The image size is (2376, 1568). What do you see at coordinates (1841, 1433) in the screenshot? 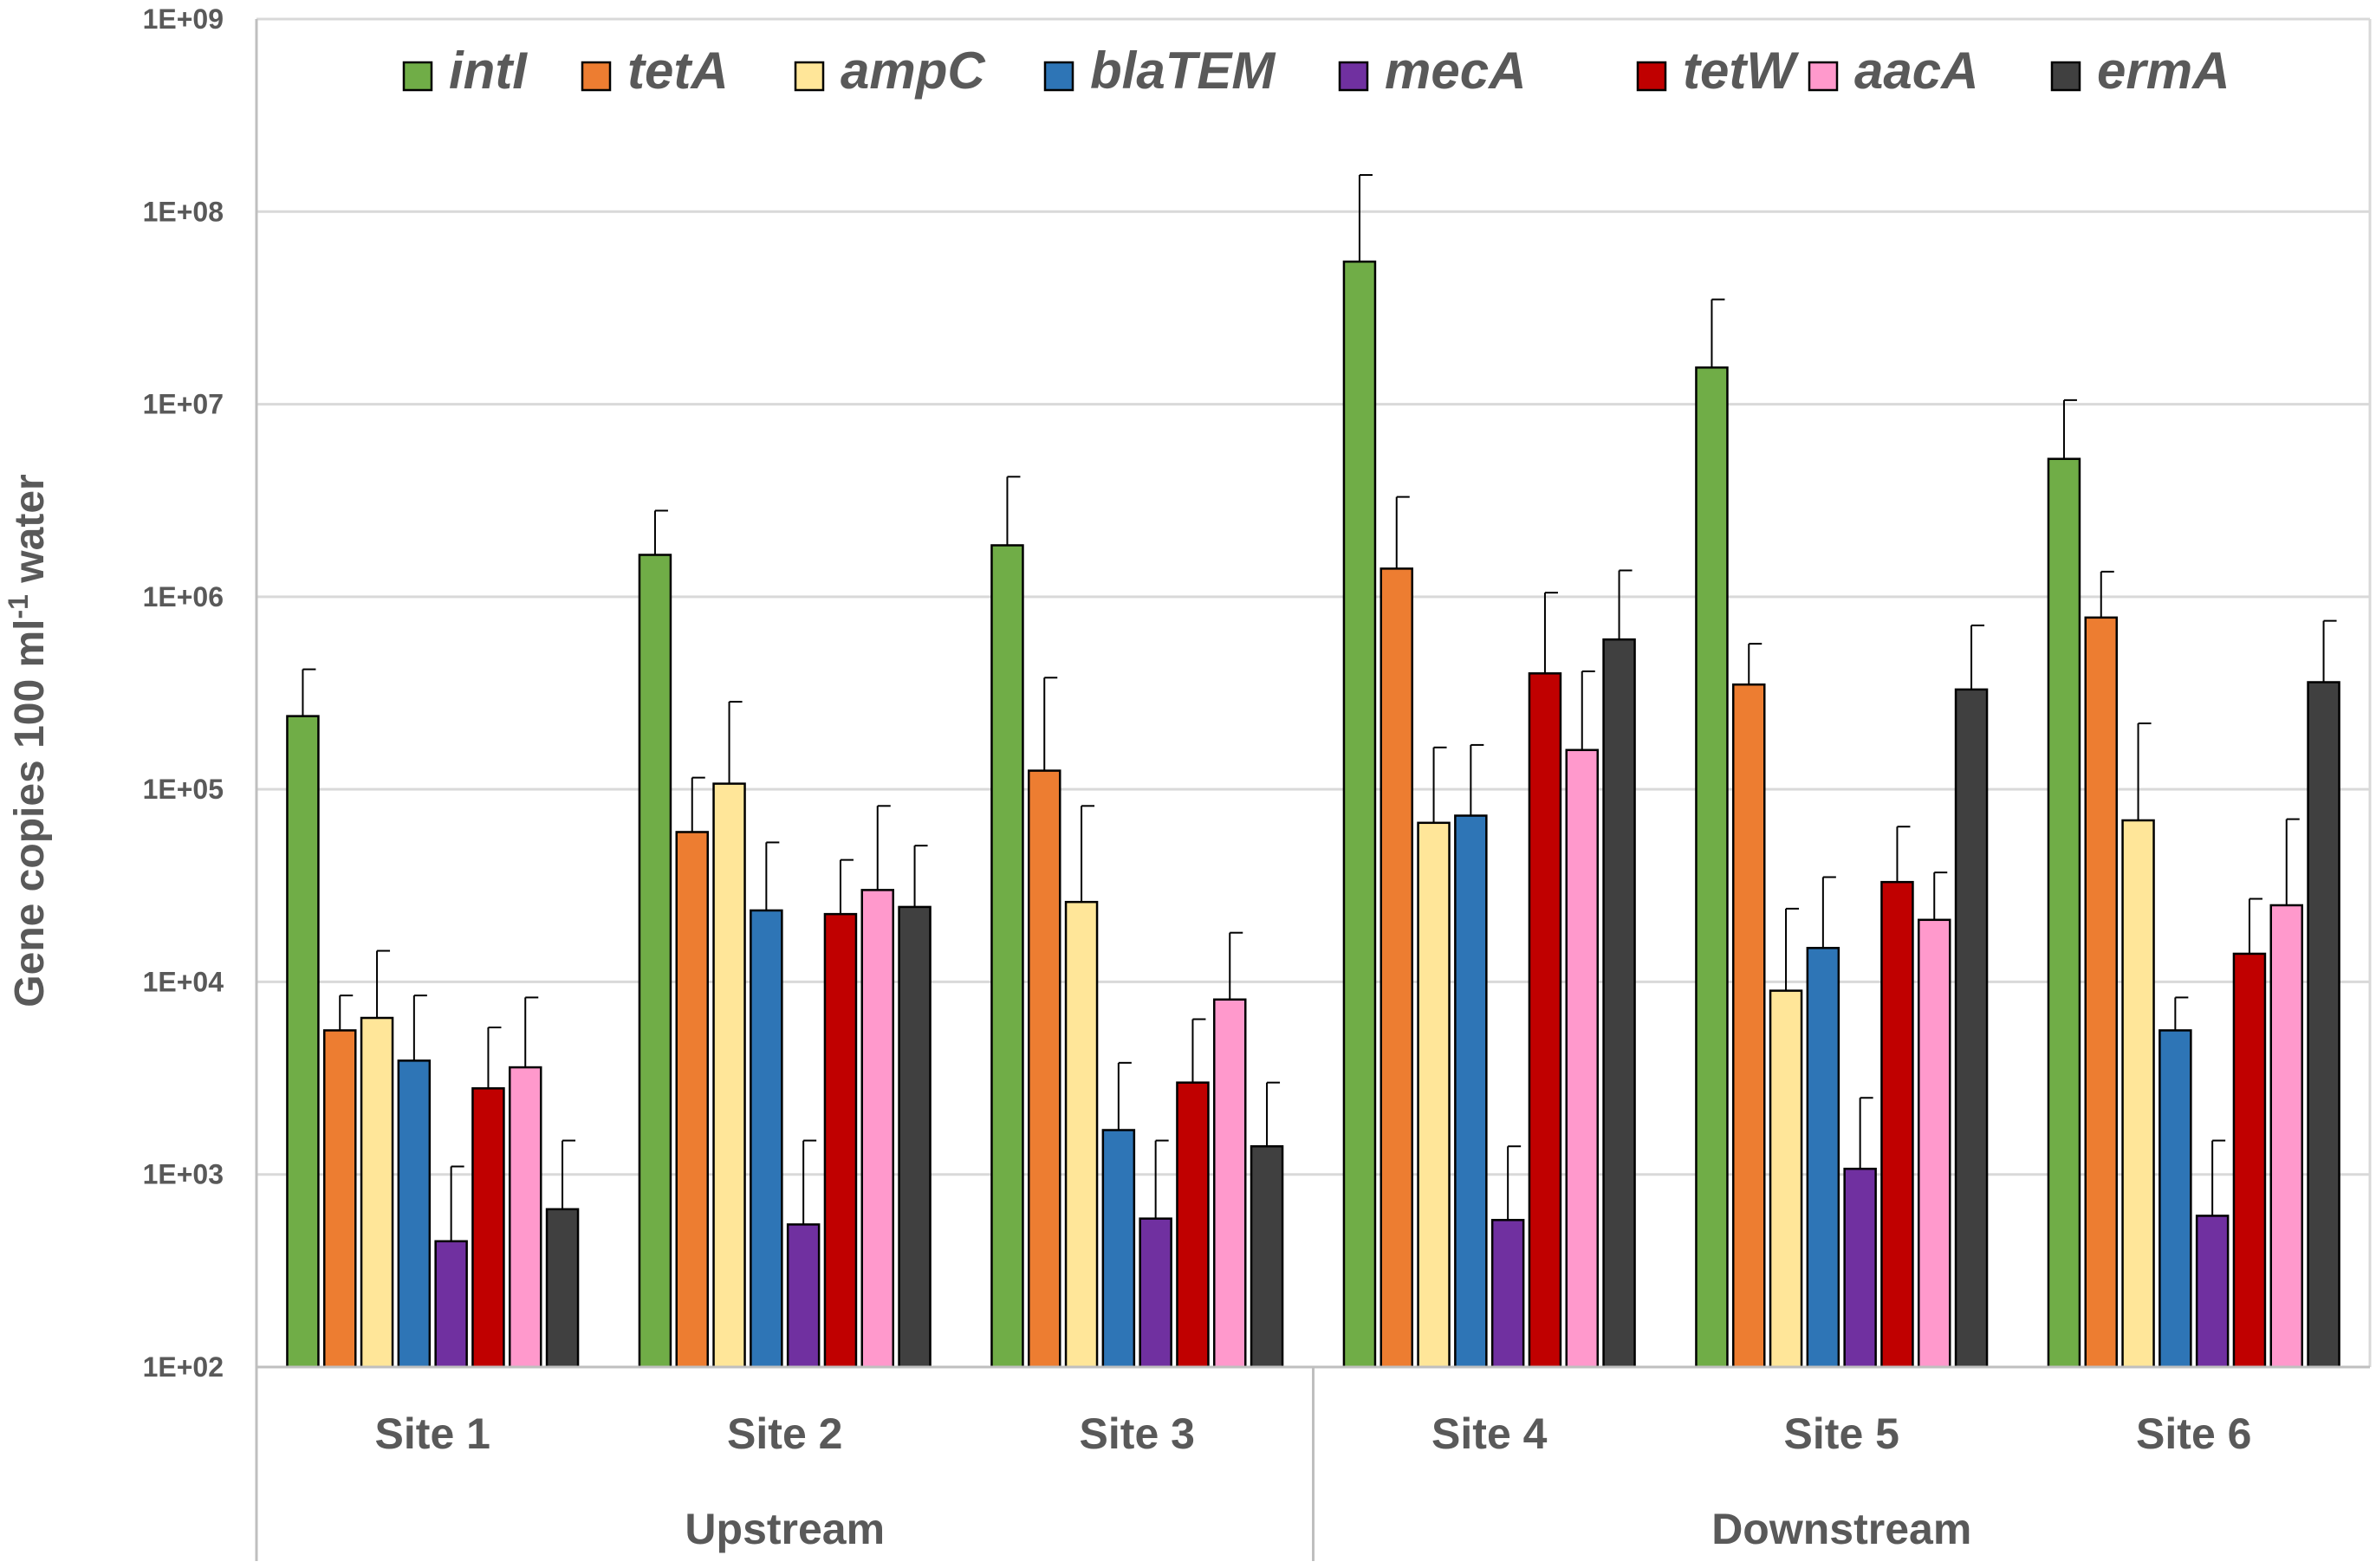
I see `x-tick-label: Site 5` at bounding box center [1841, 1433].